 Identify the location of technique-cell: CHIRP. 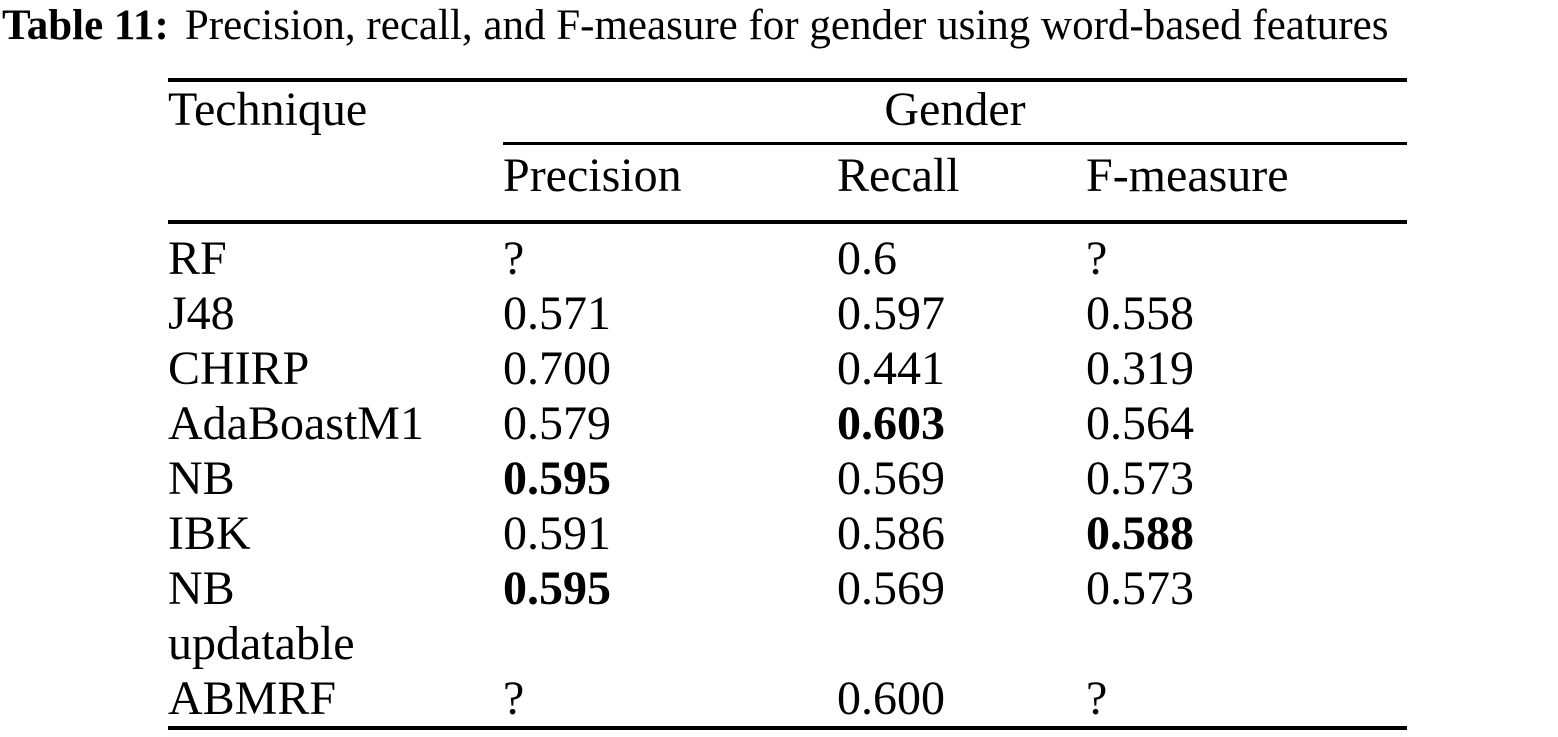
(239, 368).